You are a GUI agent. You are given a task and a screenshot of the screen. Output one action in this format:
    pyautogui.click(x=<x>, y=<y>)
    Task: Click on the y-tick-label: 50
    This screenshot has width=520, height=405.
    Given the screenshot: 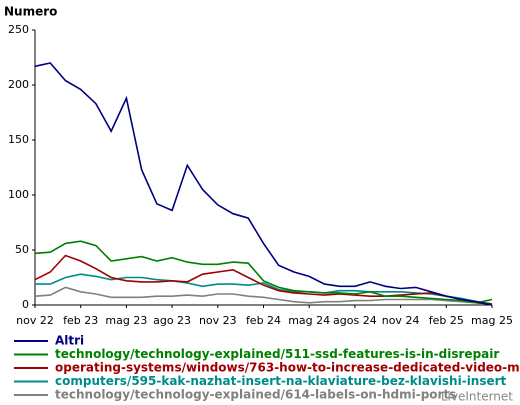 What is the action you would take?
    pyautogui.click(x=22, y=249)
    